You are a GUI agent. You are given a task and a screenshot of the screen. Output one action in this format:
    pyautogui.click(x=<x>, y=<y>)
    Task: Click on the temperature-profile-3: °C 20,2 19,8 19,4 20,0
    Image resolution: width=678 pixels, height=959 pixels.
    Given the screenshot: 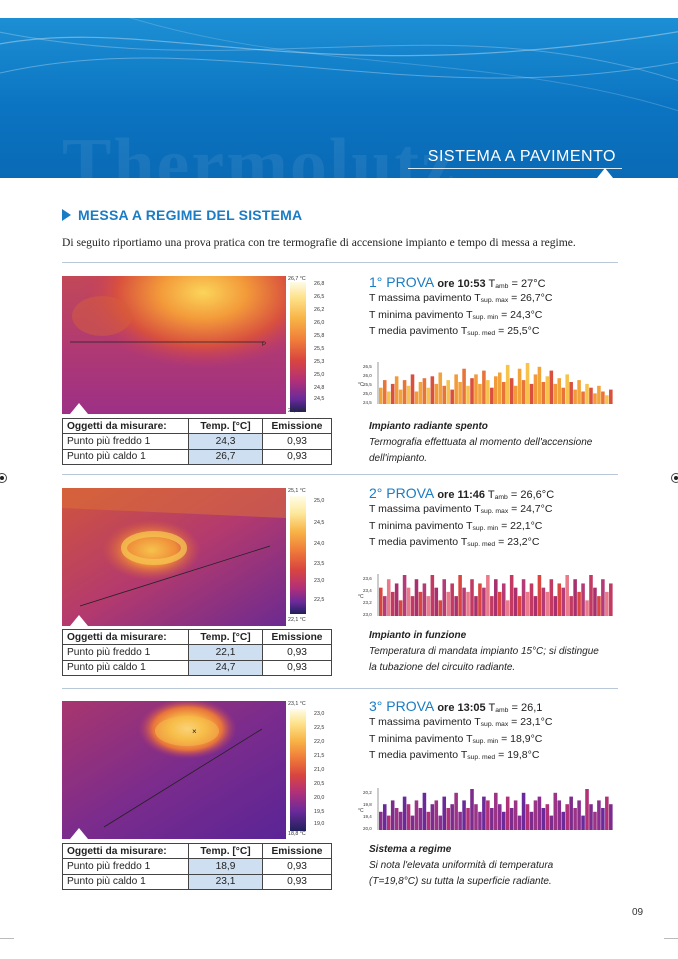 What is the action you would take?
    pyautogui.click(x=485, y=809)
    